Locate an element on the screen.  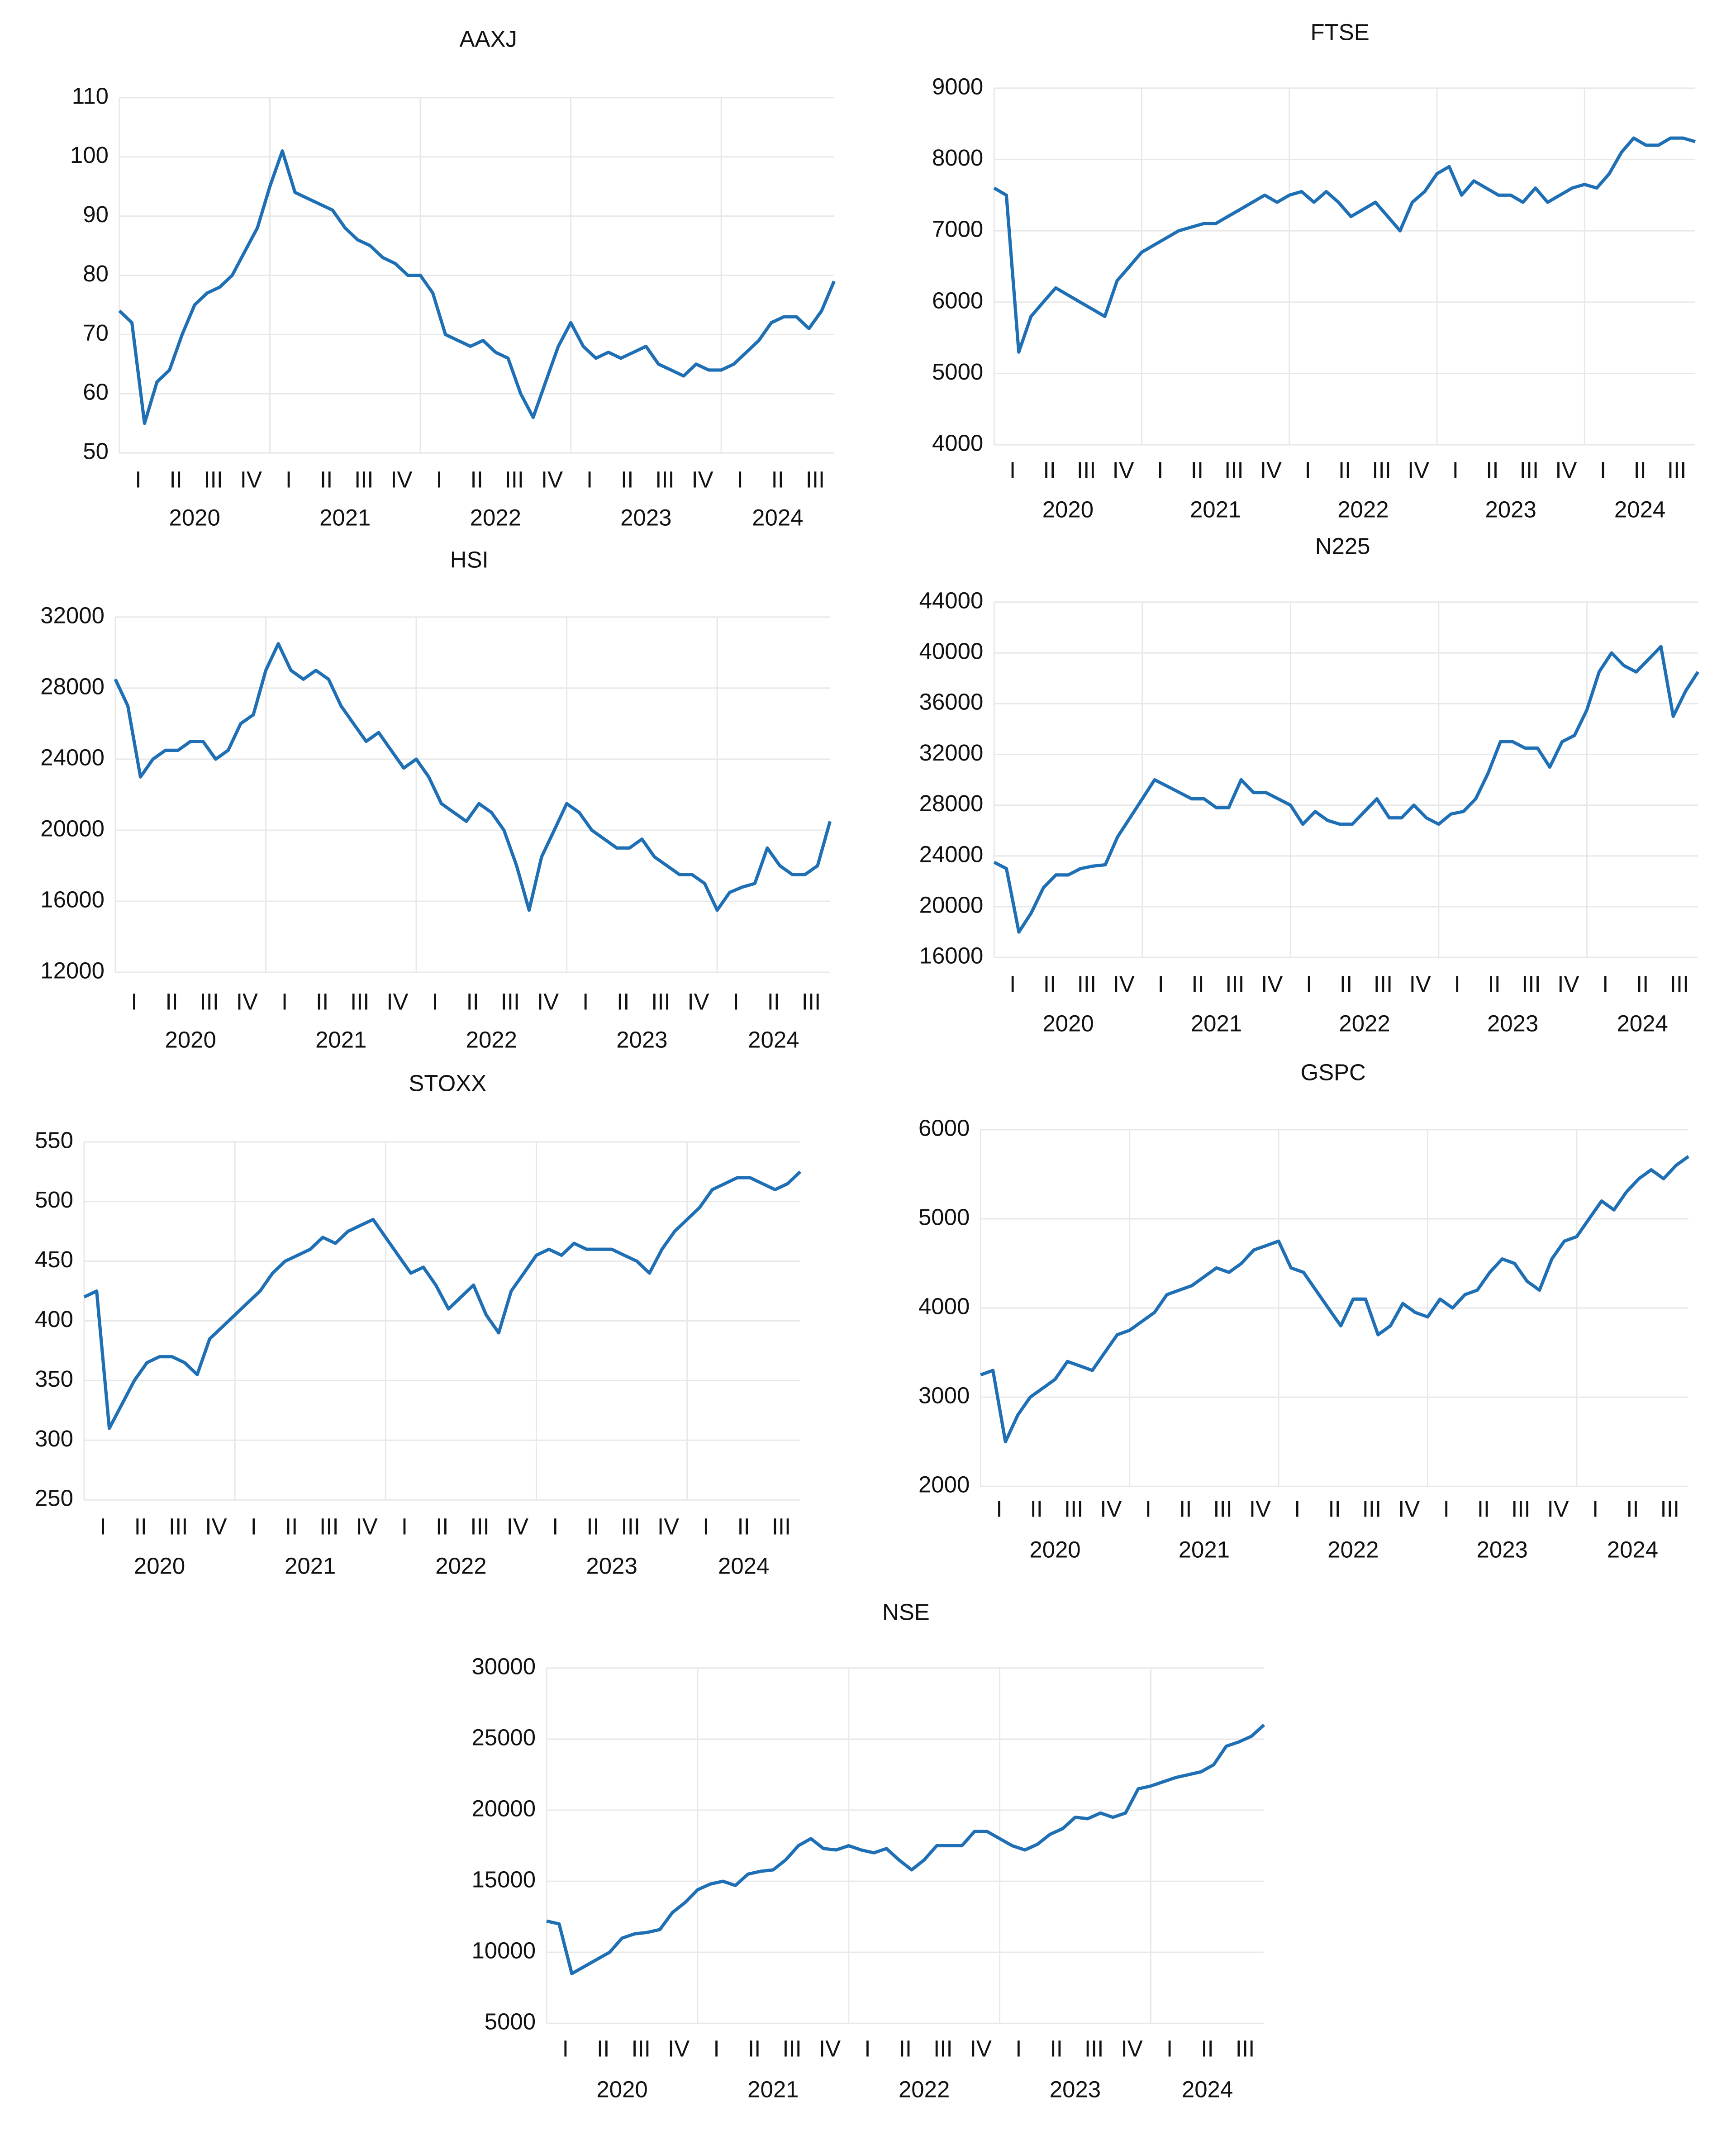
y-tick-label: 80 is located at coordinates (96, 273).